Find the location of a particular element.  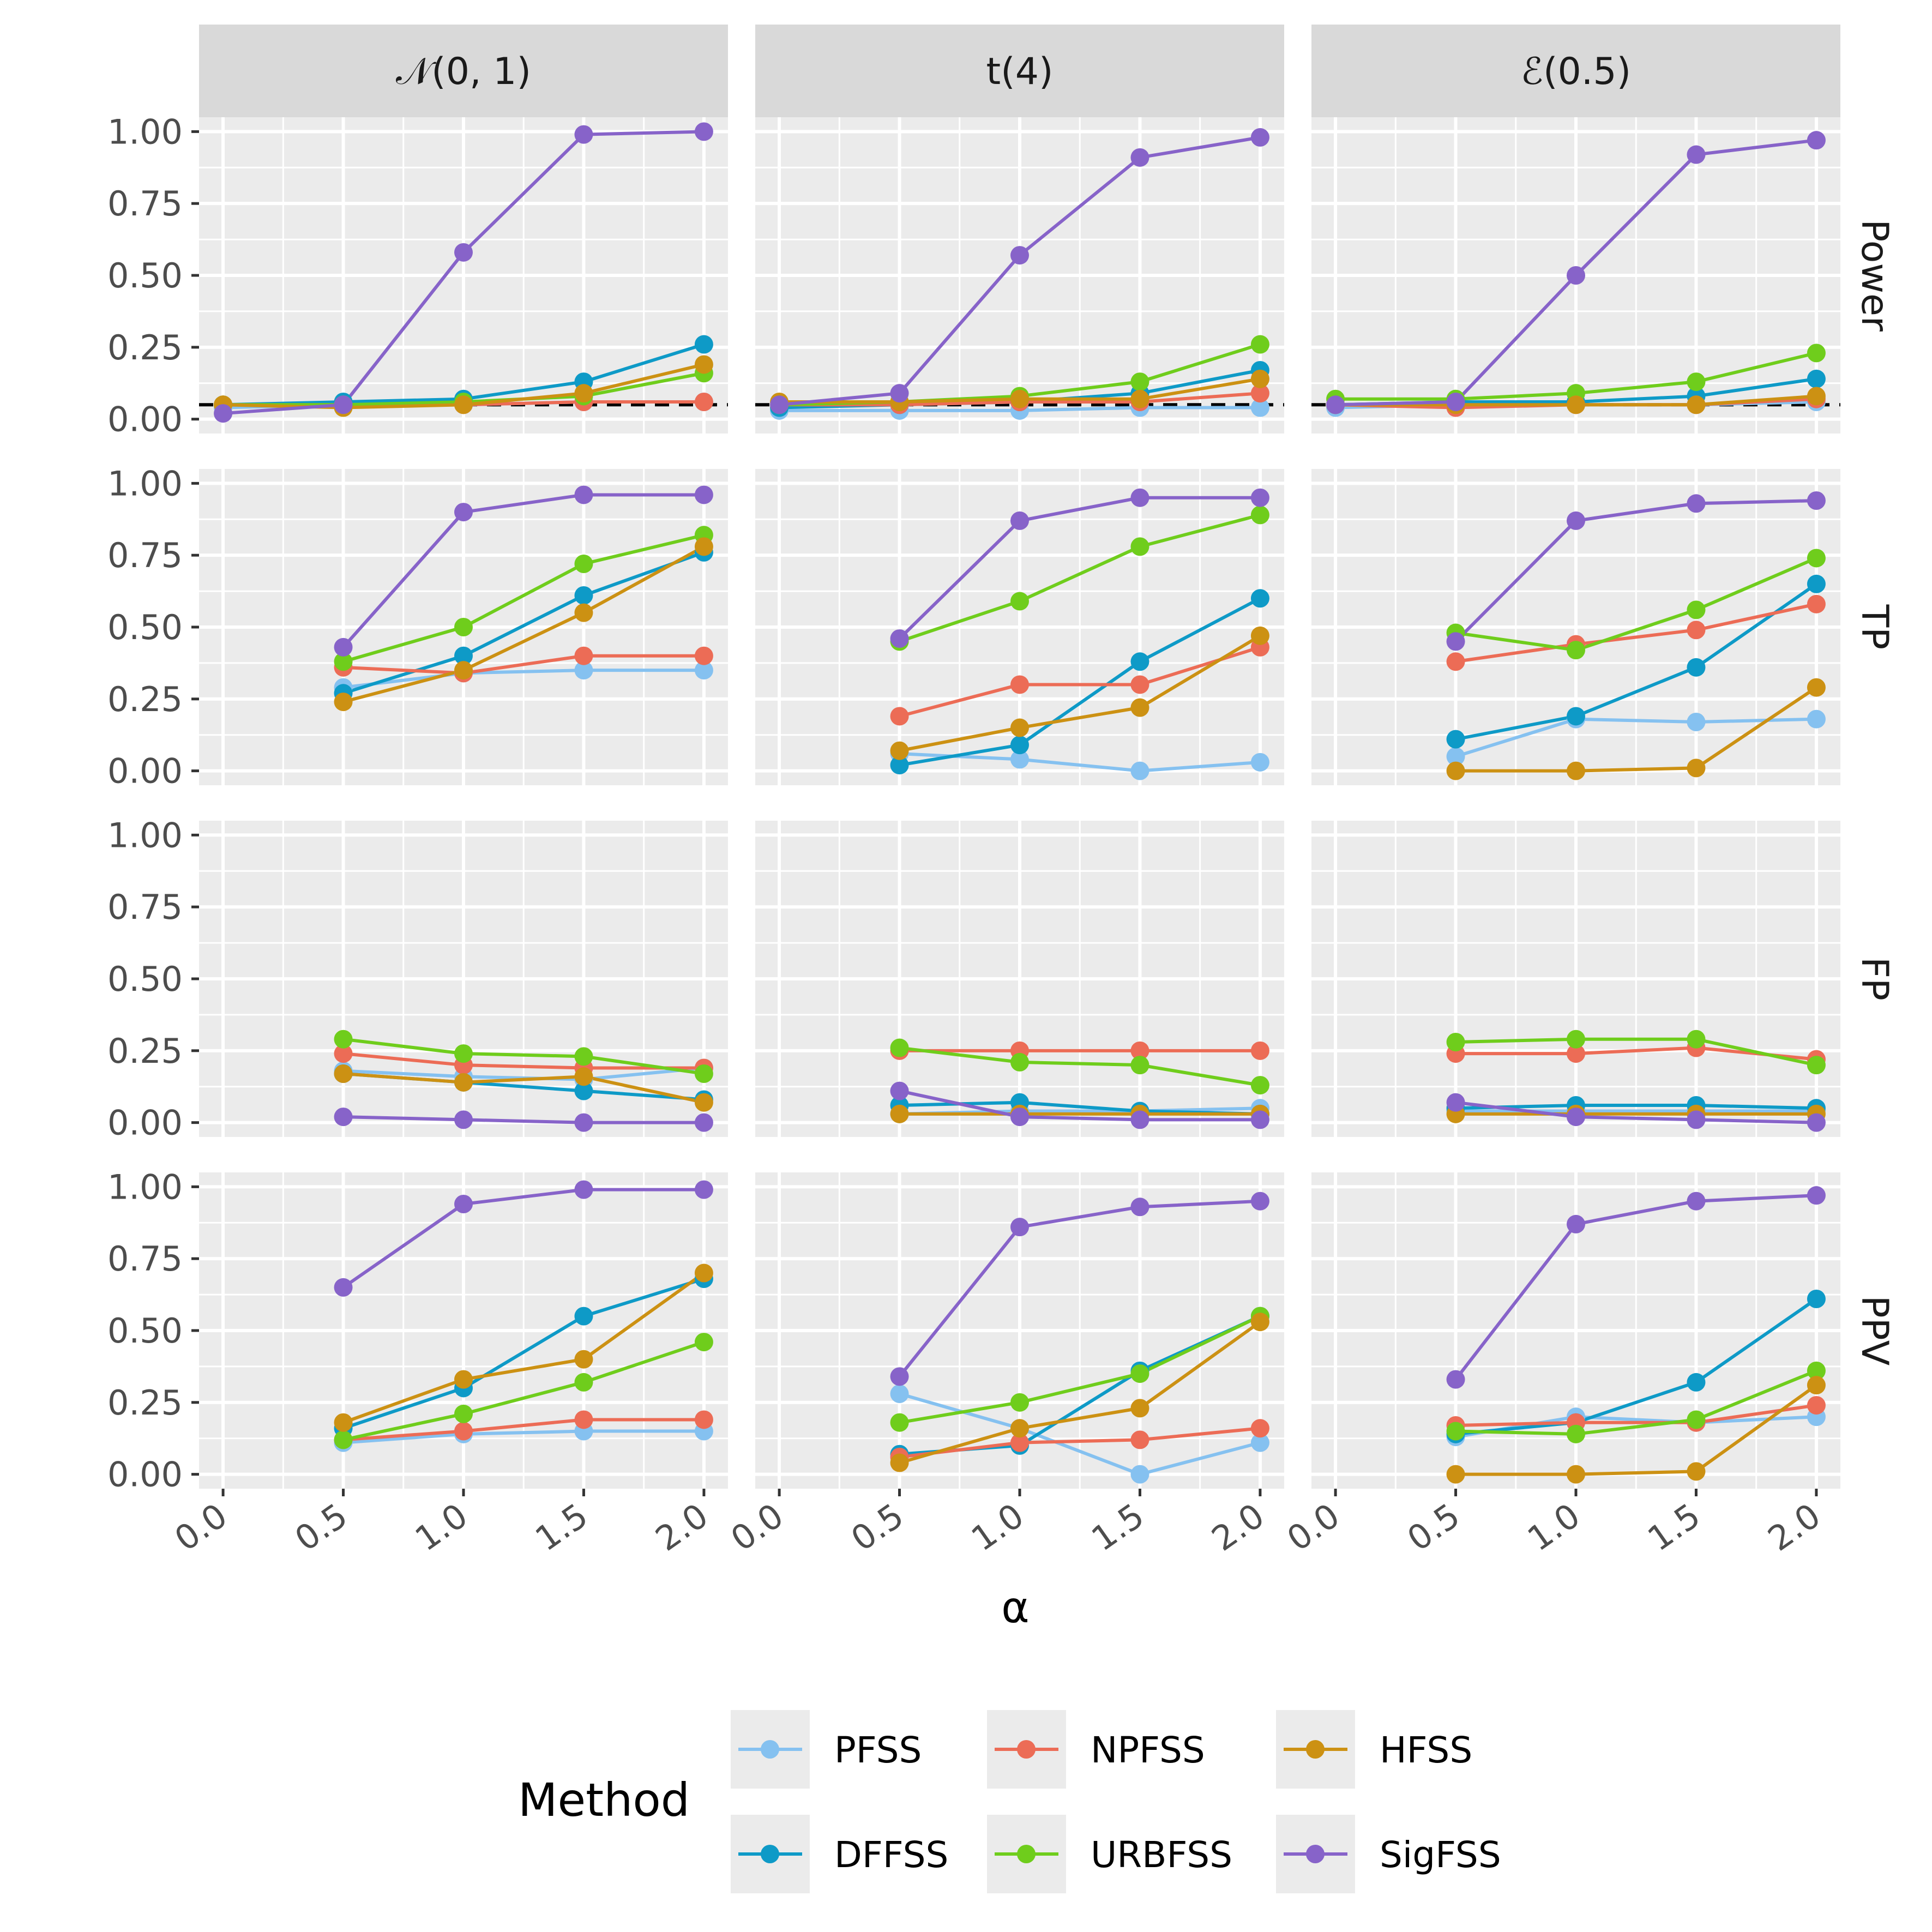

legend-item-npfss: NPFSS is located at coordinates (1096, 1749).